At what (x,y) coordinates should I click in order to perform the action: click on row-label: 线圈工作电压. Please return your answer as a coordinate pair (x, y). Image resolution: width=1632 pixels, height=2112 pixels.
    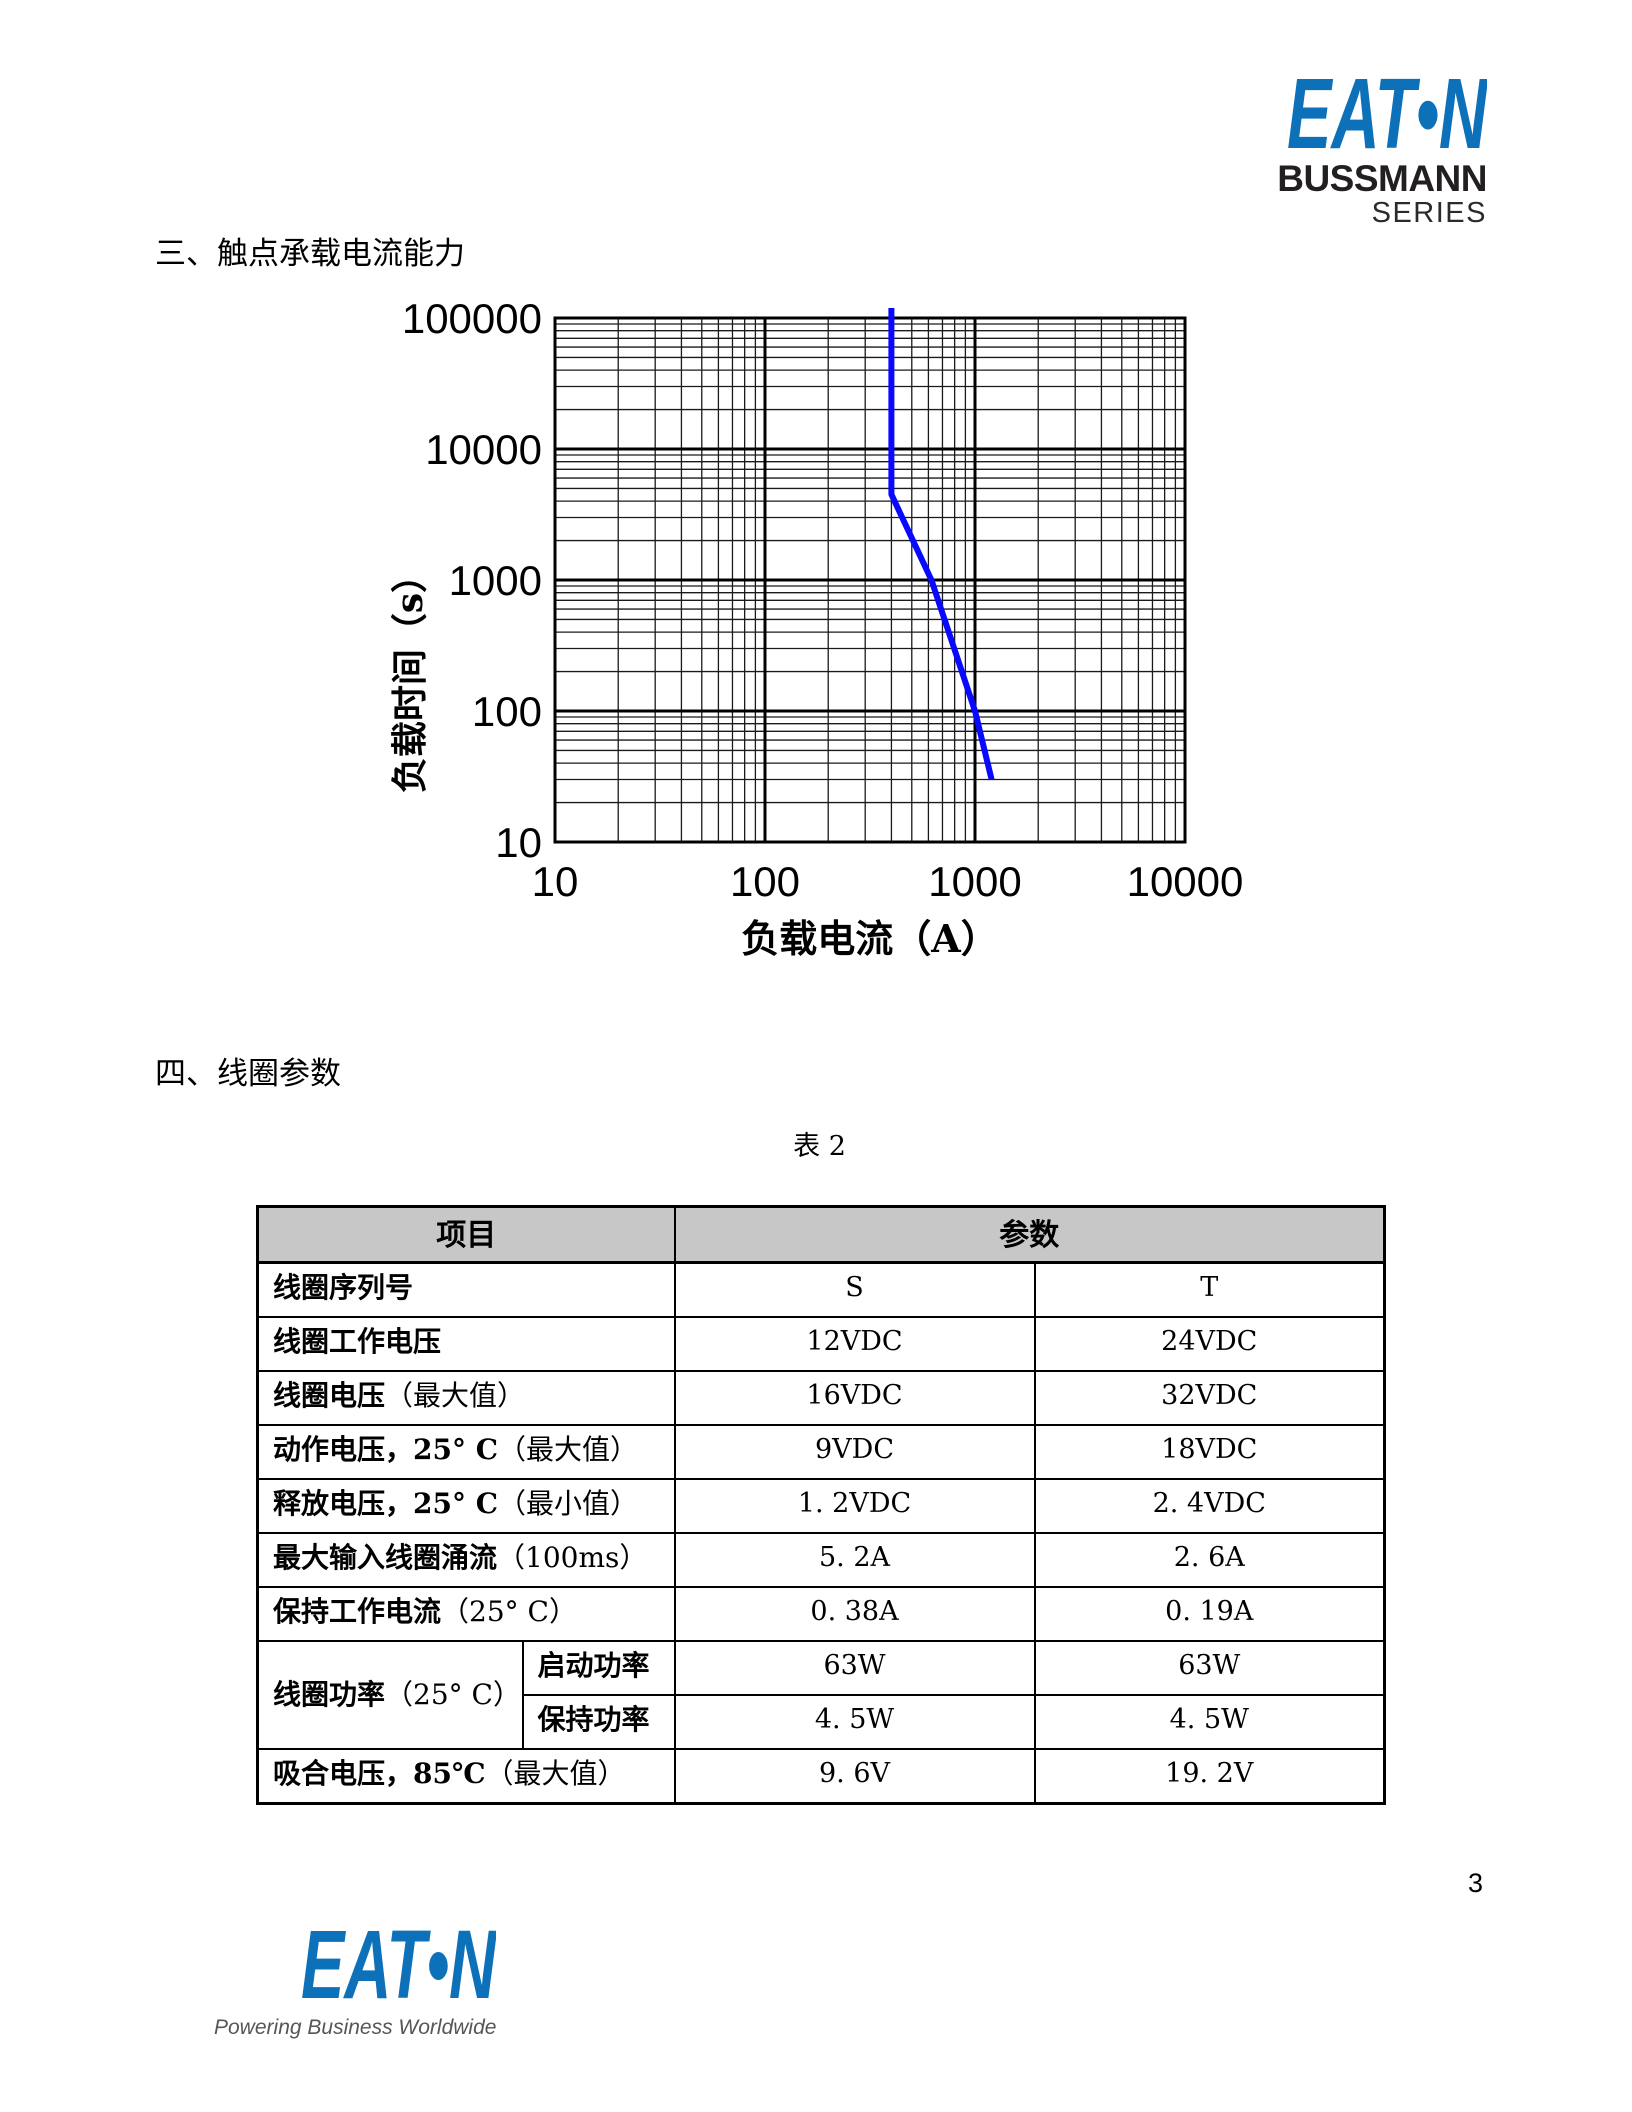
    Looking at the image, I should click on (466, 1344).